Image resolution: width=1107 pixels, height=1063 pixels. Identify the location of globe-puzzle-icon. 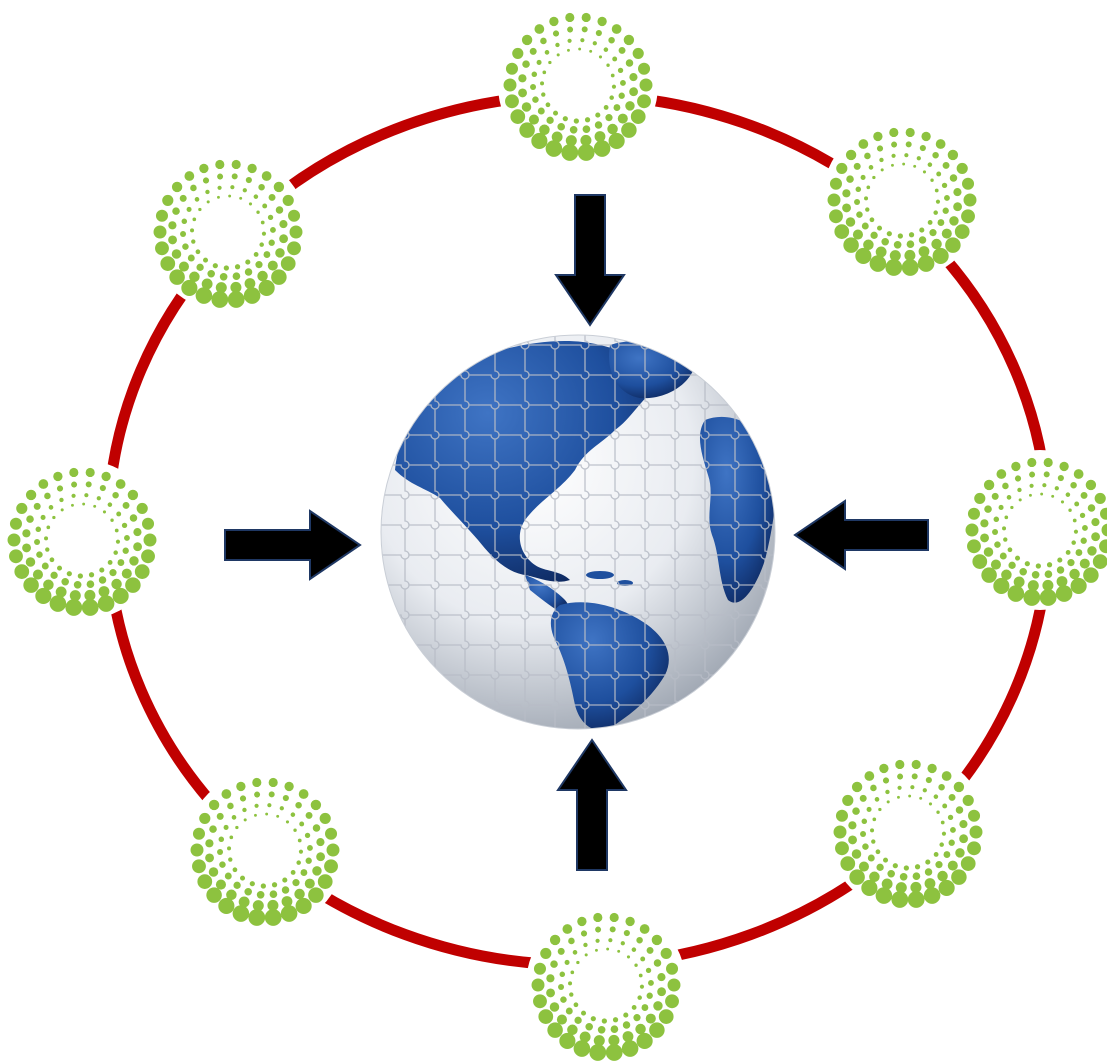
(578, 532).